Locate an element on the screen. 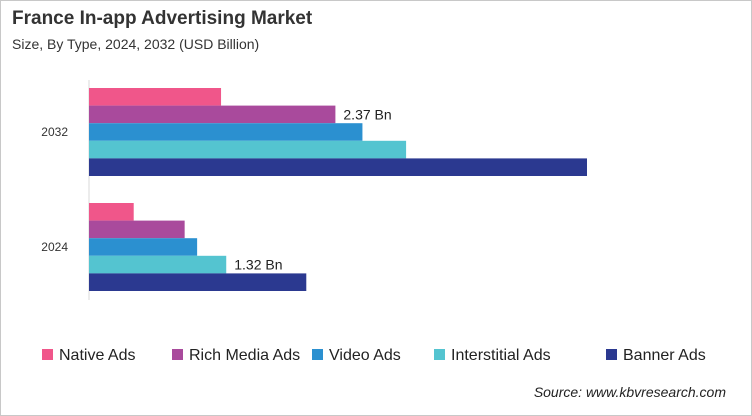  bar-video-ads-2032 is located at coordinates (226, 132).